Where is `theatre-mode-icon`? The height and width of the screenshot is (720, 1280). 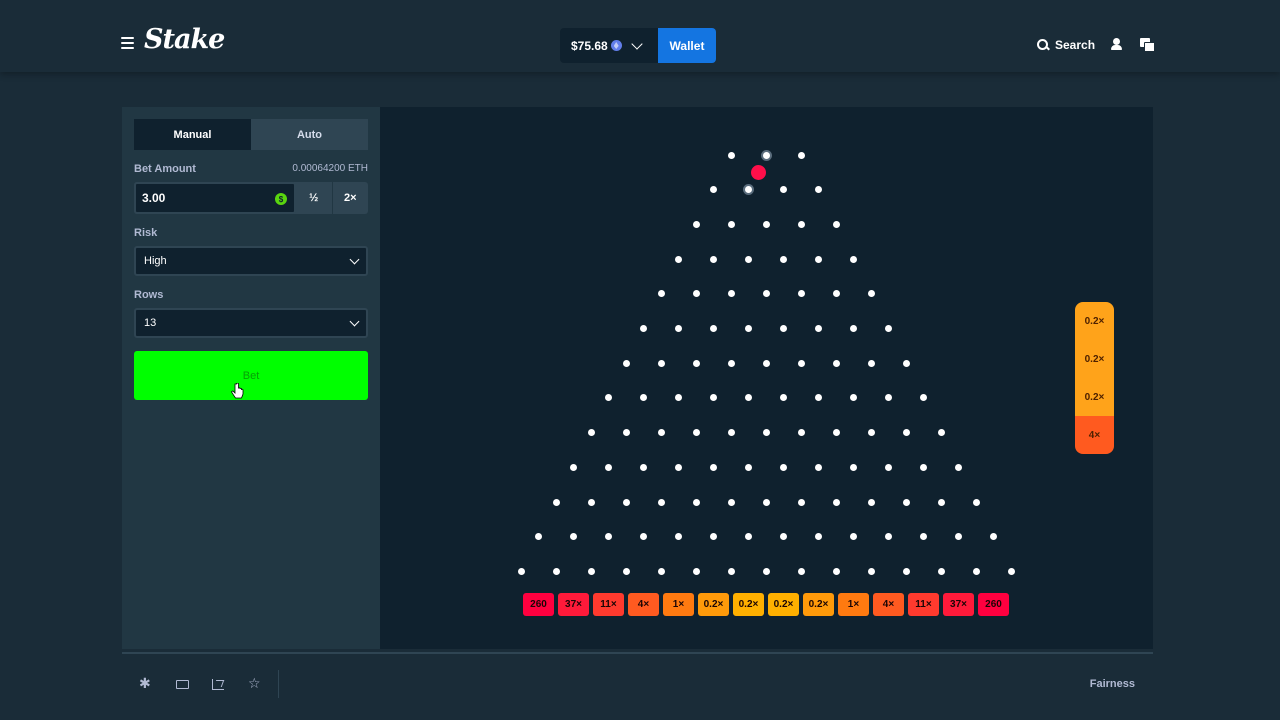
theatre-mode-icon is located at coordinates (182, 684).